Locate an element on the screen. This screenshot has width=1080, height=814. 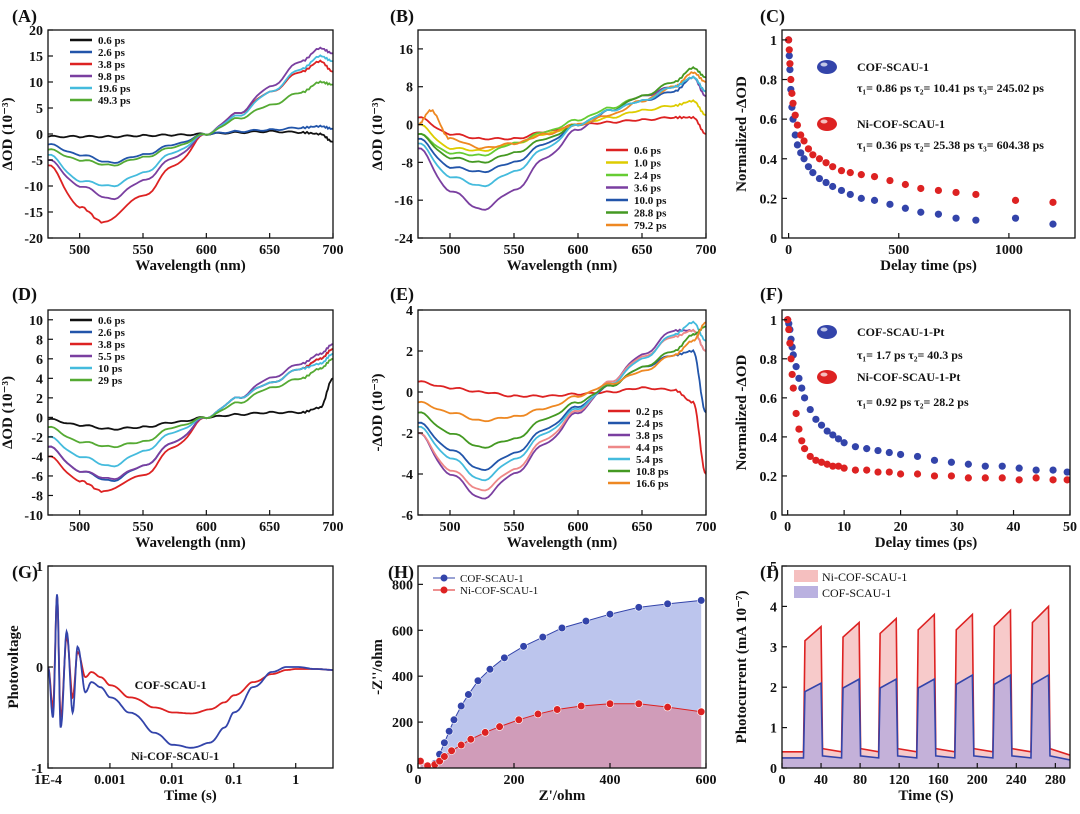
x-axis-title: Delay times (ps) is located at coordinates (926, 543).